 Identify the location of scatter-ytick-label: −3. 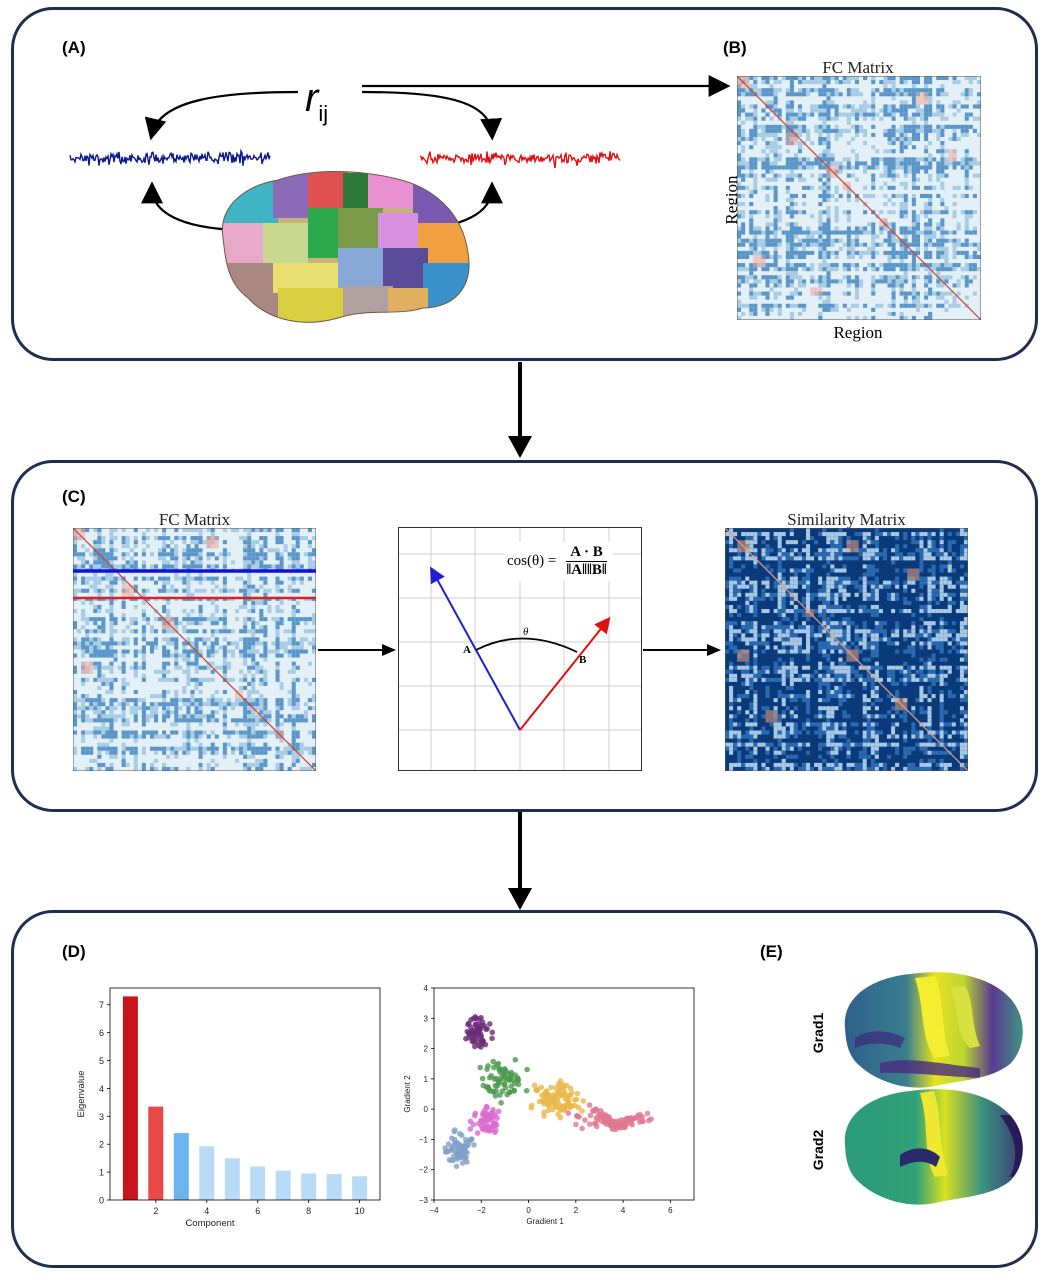
(424, 1200).